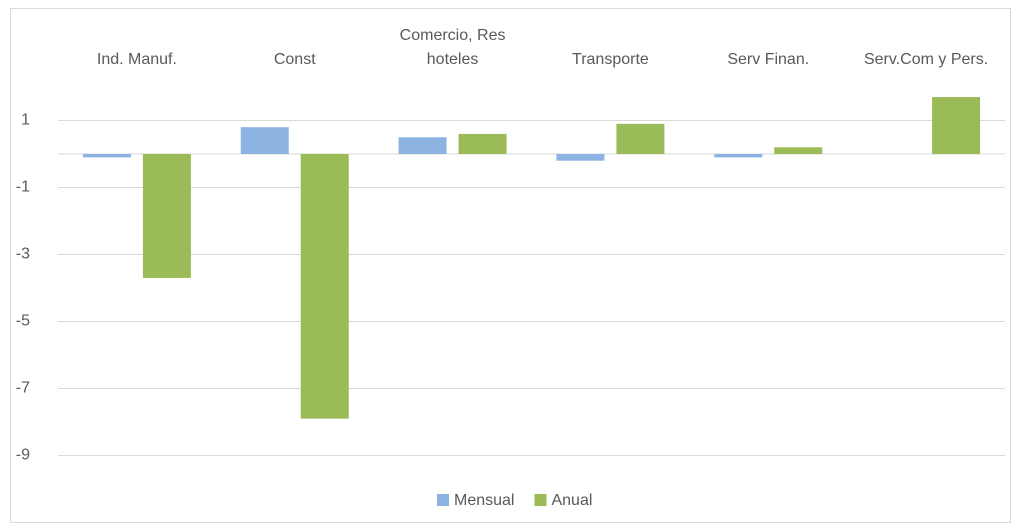  I want to click on y-tick-label: -3, so click(23, 254).